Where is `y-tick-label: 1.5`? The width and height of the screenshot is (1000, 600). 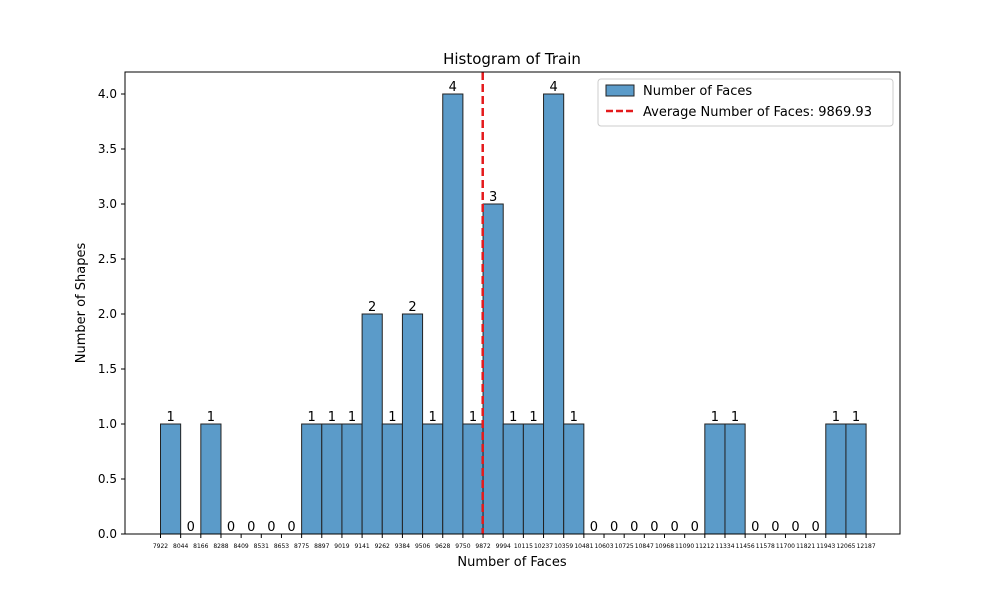
y-tick-label: 1.5 is located at coordinates (107, 369).